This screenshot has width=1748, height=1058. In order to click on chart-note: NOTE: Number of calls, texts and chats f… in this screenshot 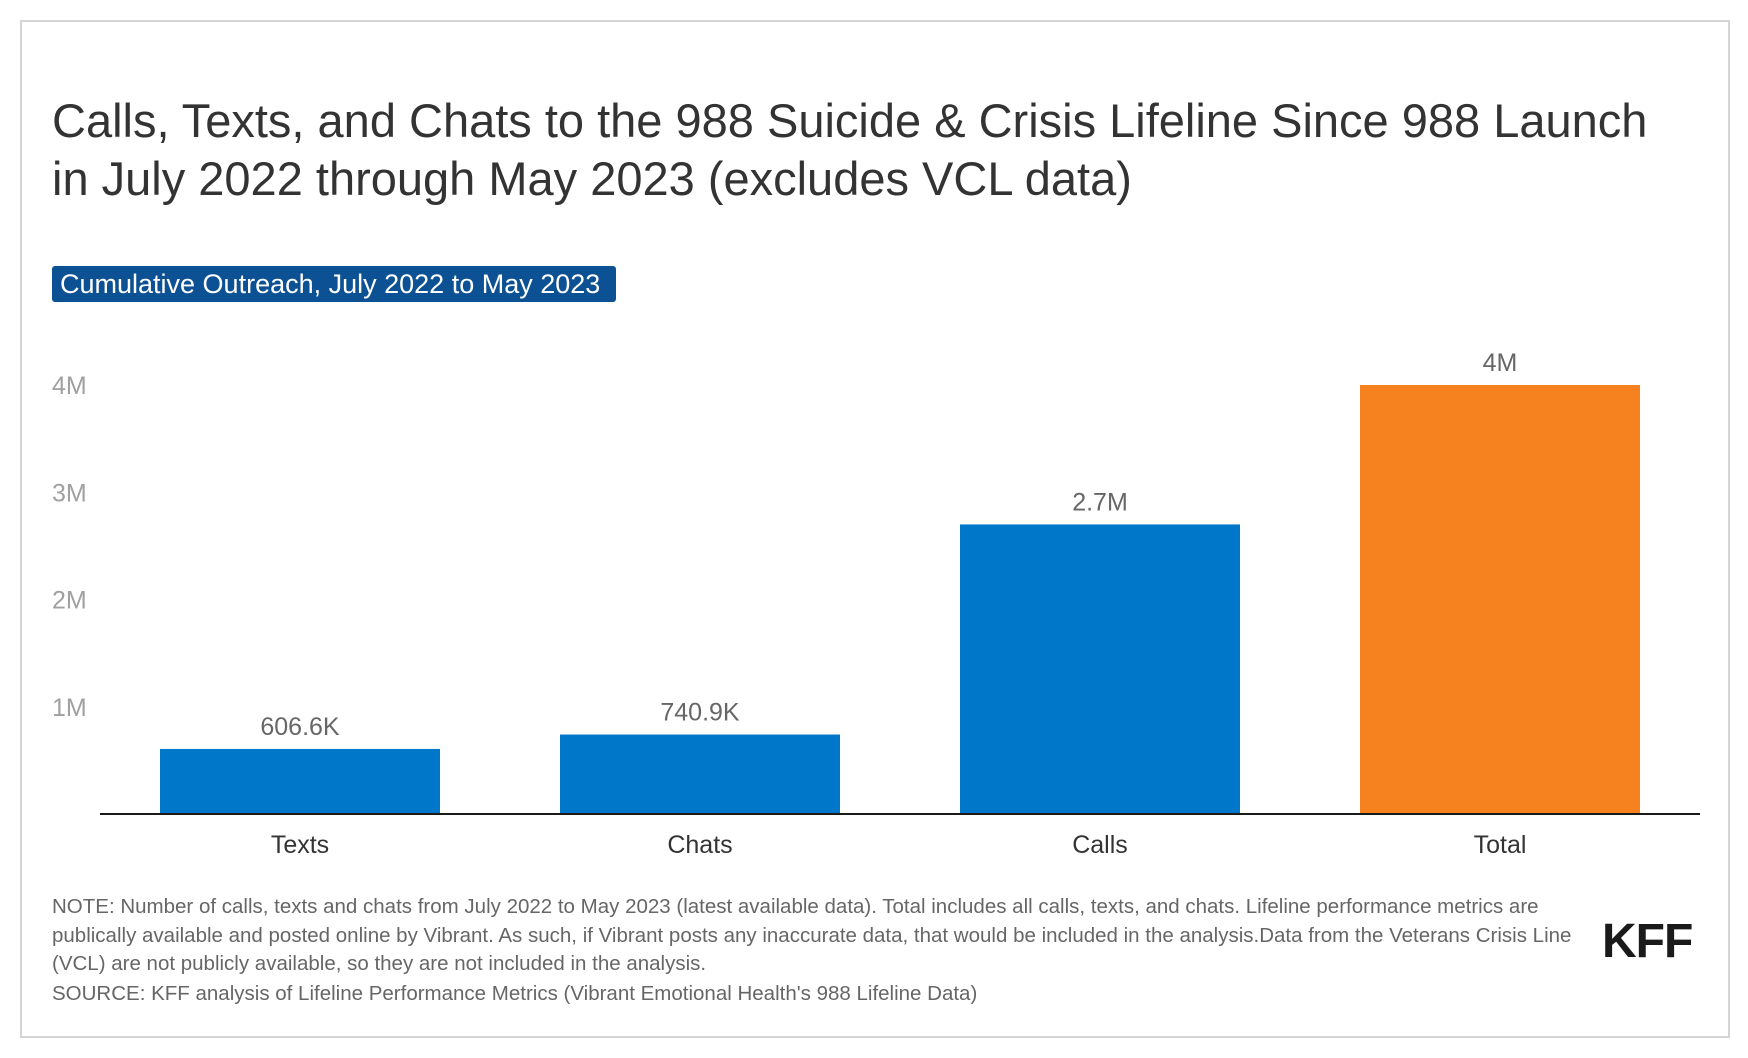, I will do `click(812, 935)`.